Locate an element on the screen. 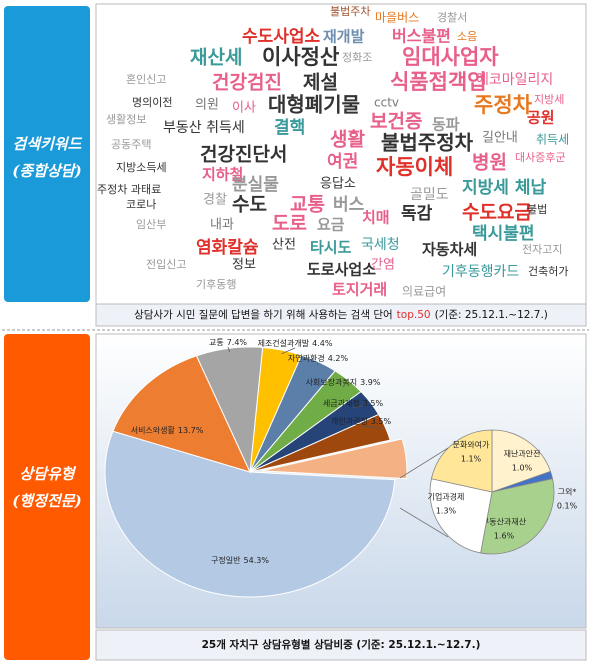  category-label: 자연과환경 is located at coordinates (306, 358).